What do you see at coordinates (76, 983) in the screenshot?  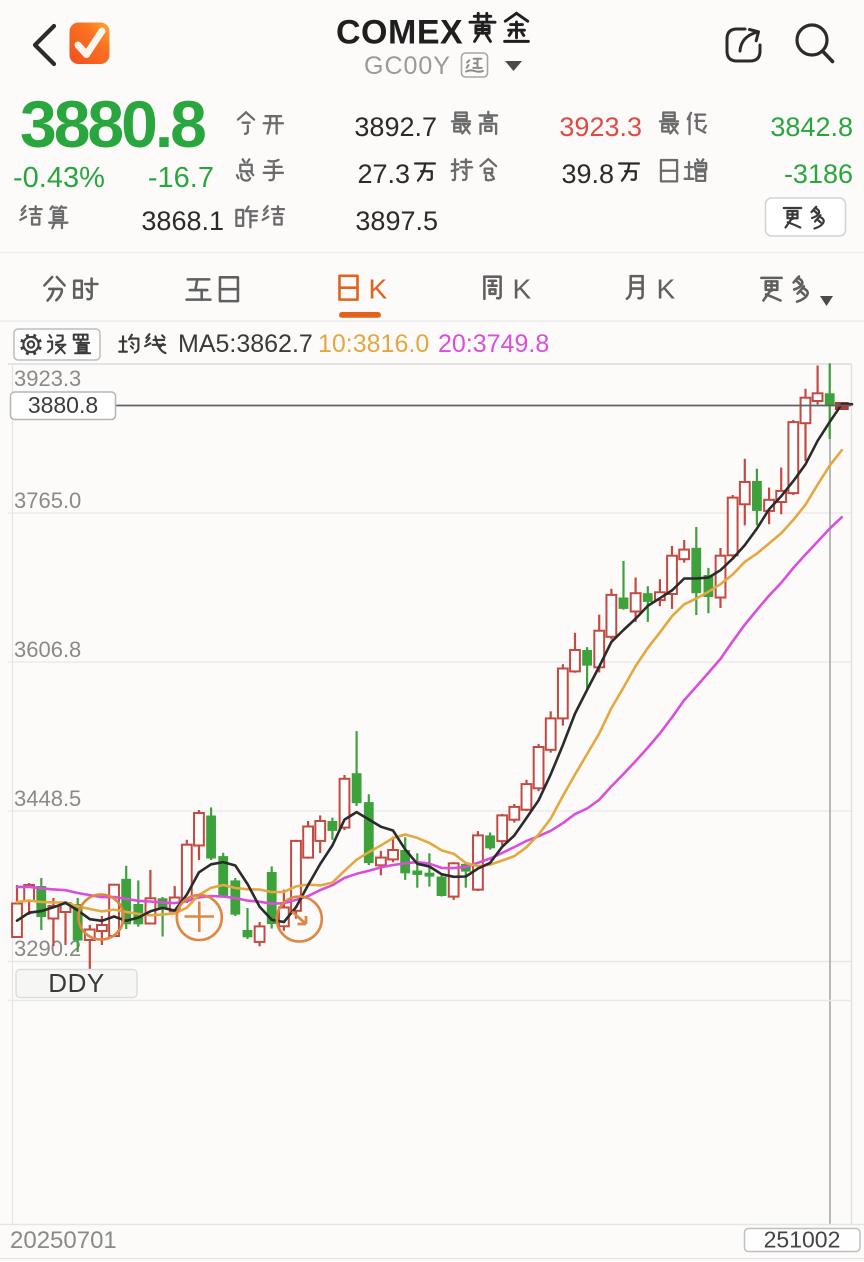 I see `svg-text: DDY` at bounding box center [76, 983].